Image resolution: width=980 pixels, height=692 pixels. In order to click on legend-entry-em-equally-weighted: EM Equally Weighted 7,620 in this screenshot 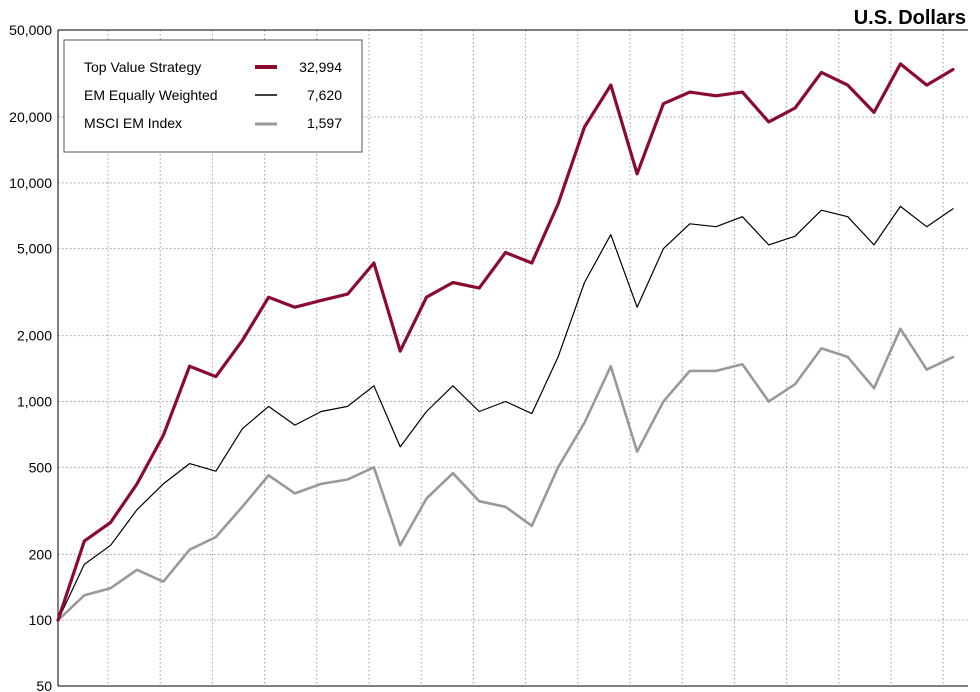, I will do `click(213, 95)`.